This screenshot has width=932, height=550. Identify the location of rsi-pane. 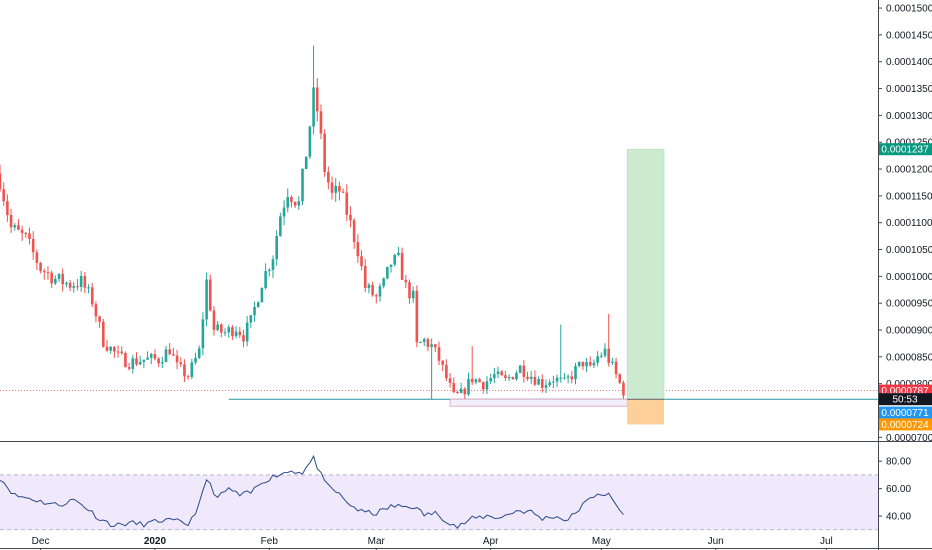
(312, 491).